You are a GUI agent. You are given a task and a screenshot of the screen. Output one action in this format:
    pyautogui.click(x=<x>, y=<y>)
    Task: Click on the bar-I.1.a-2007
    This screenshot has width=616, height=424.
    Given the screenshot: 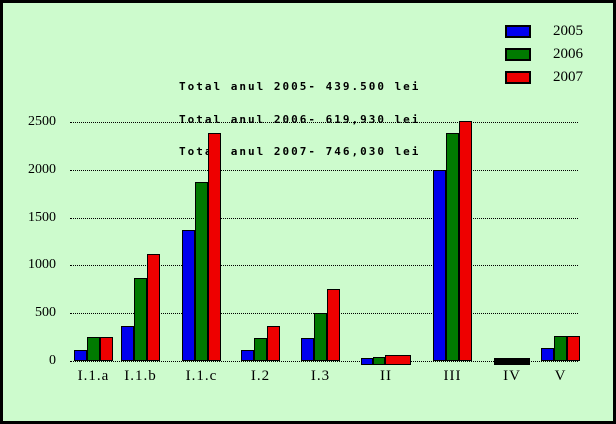 What is the action you would take?
    pyautogui.click(x=106, y=349)
    